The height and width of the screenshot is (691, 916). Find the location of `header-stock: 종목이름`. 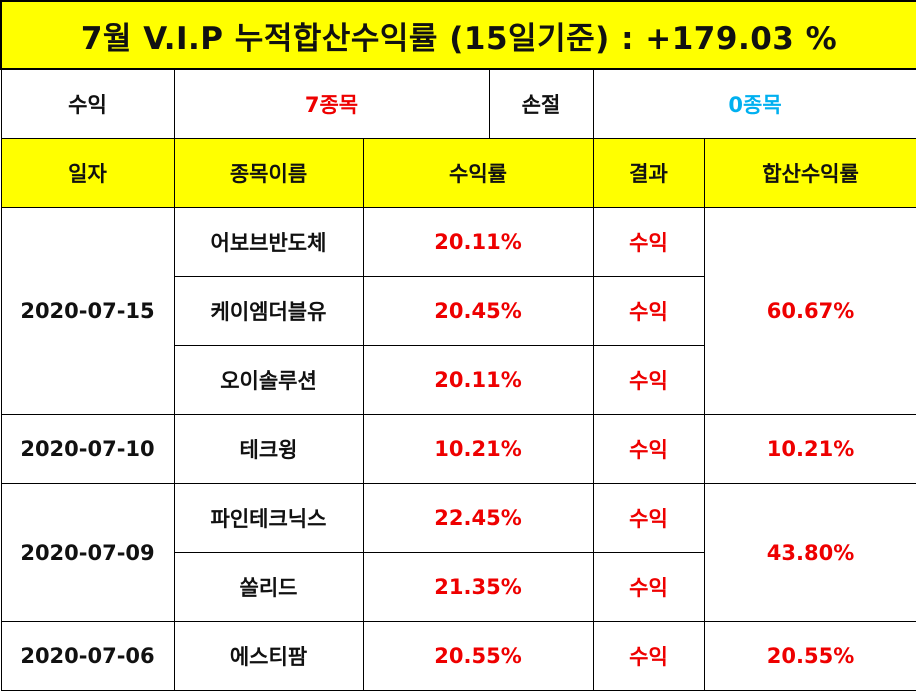

header-stock: 종목이름 is located at coordinates (268, 173).